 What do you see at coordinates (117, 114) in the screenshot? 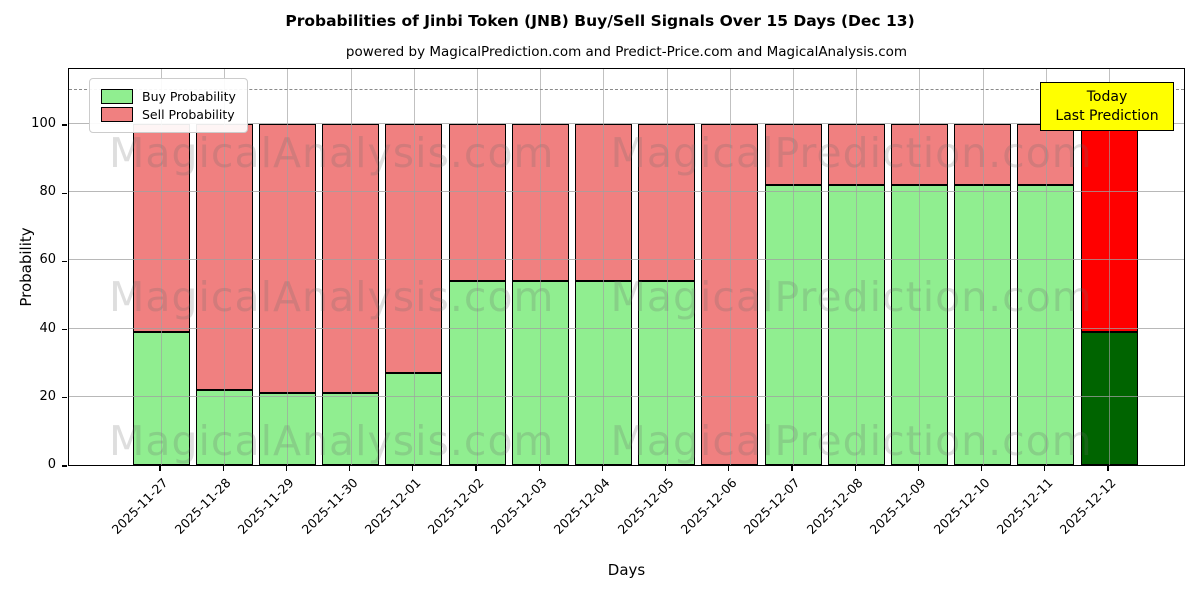
I see `sell-swatch-icon` at bounding box center [117, 114].